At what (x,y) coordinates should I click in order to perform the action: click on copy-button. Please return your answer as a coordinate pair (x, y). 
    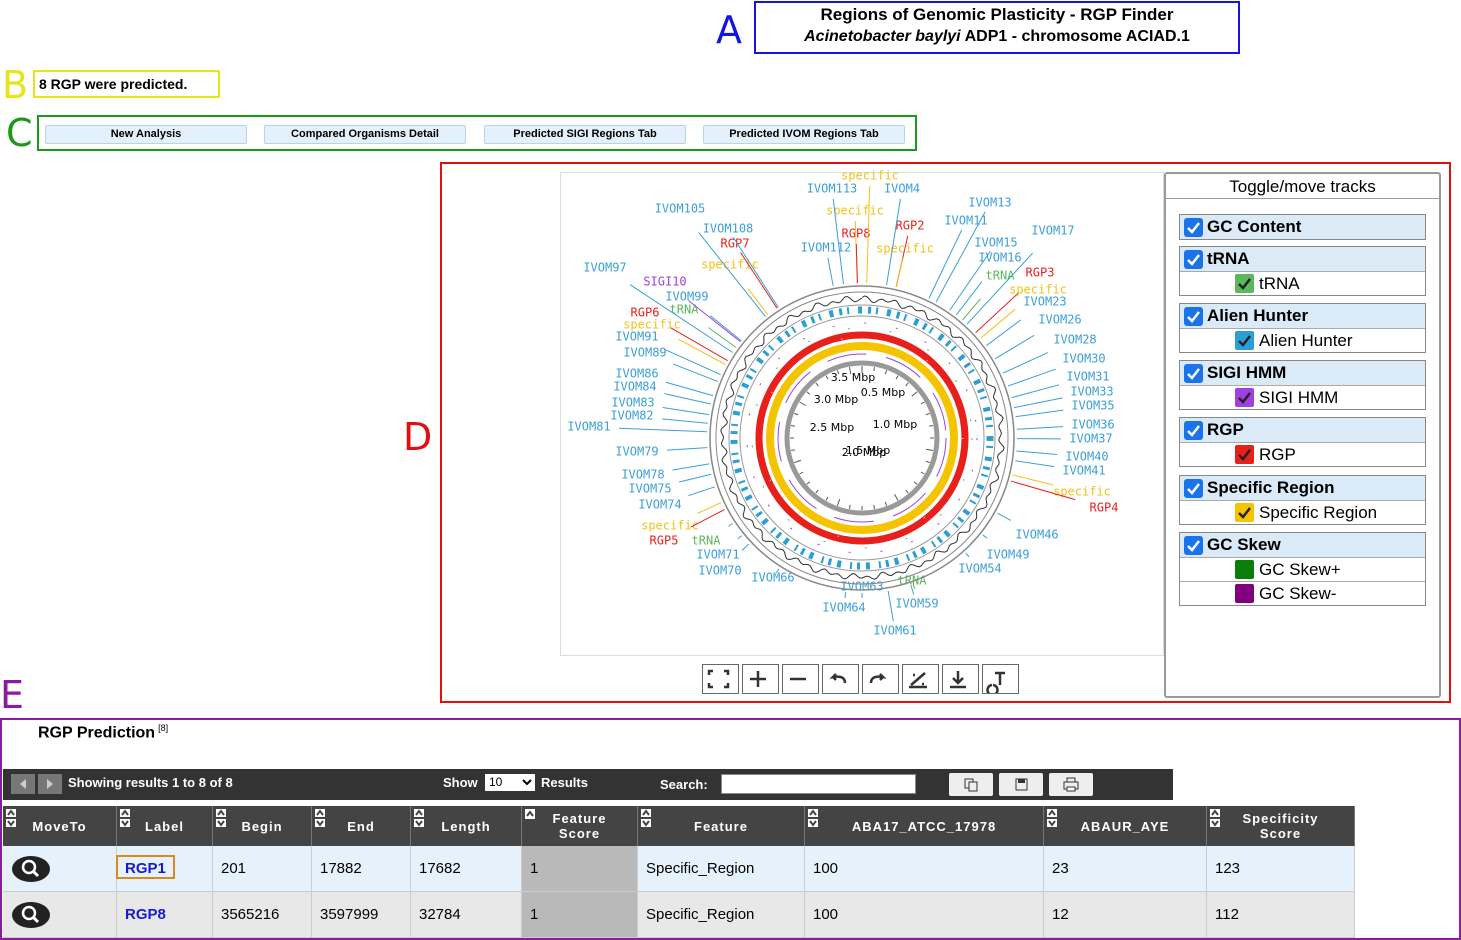
    Looking at the image, I should click on (971, 784).